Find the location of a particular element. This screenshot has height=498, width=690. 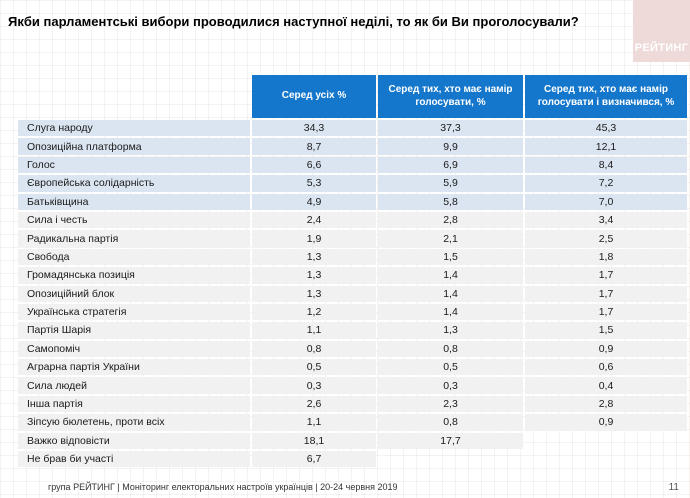

column-header-intend-to-vote: Серед тих, хто має намір голосувати, % is located at coordinates (450, 96).